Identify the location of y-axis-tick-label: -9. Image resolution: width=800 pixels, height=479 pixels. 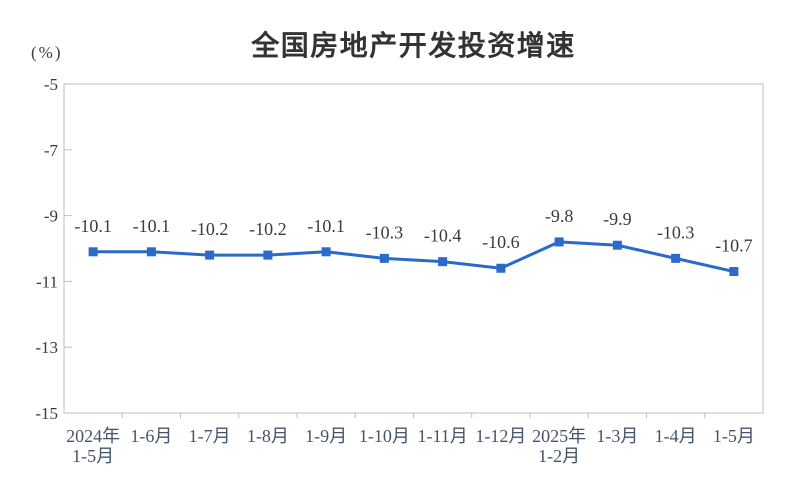
(51, 216).